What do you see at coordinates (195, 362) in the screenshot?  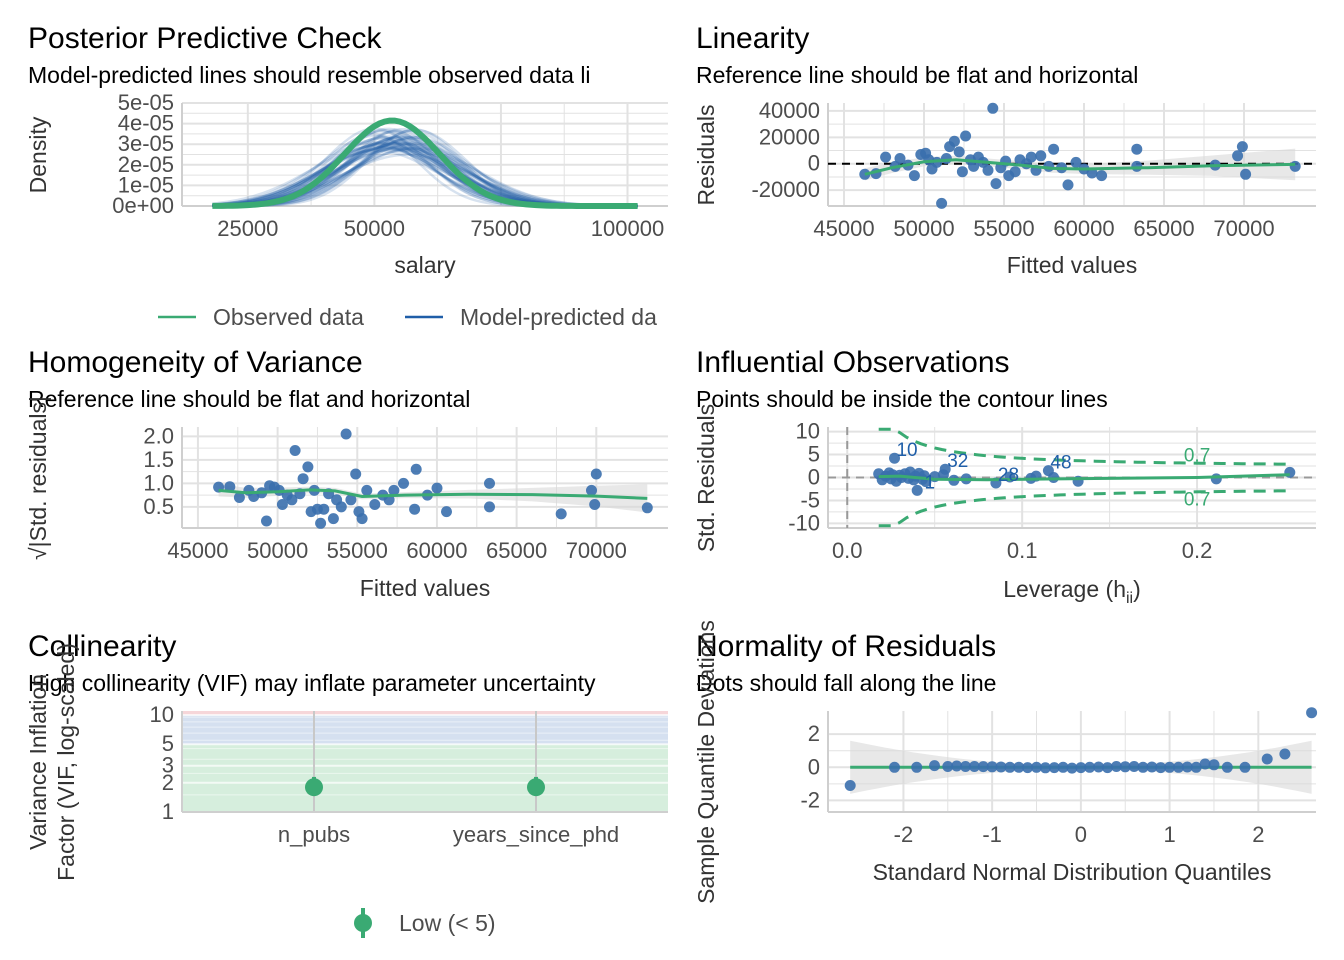 I see `hom-title: Homogeneity of Variance` at bounding box center [195, 362].